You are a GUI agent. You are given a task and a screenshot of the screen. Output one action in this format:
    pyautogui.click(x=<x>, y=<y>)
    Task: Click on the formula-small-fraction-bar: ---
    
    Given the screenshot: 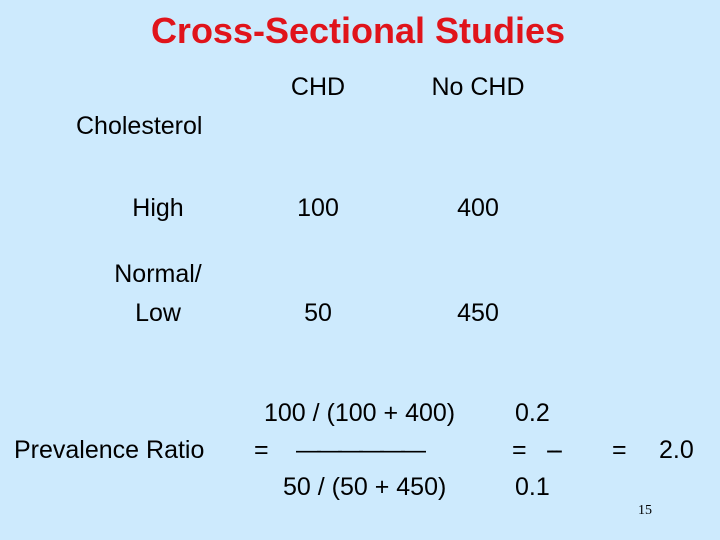 What is the action you would take?
    pyautogui.click(x=554, y=450)
    